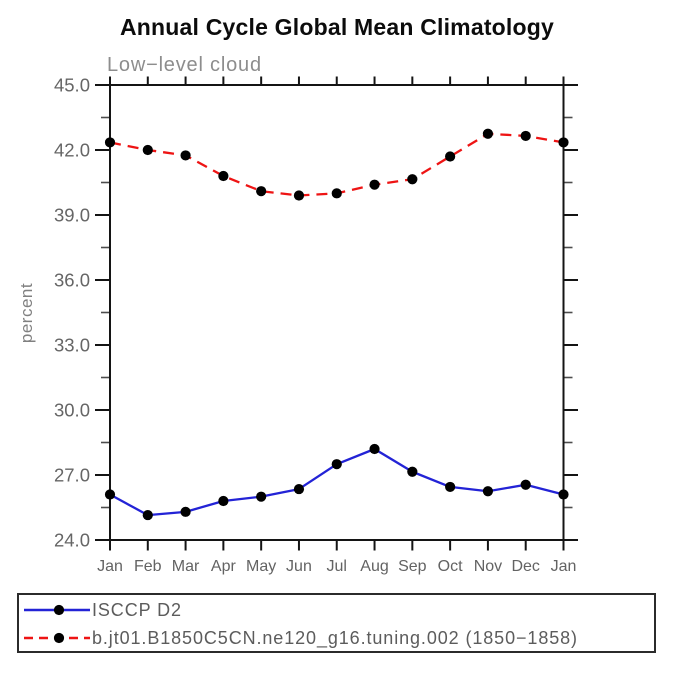 Image resolution: width=675 pixels, height=675 pixels. Describe the element at coordinates (337, 27) in the screenshot. I see `chart-title: Annual Cycle Global Mean Climatology` at that location.